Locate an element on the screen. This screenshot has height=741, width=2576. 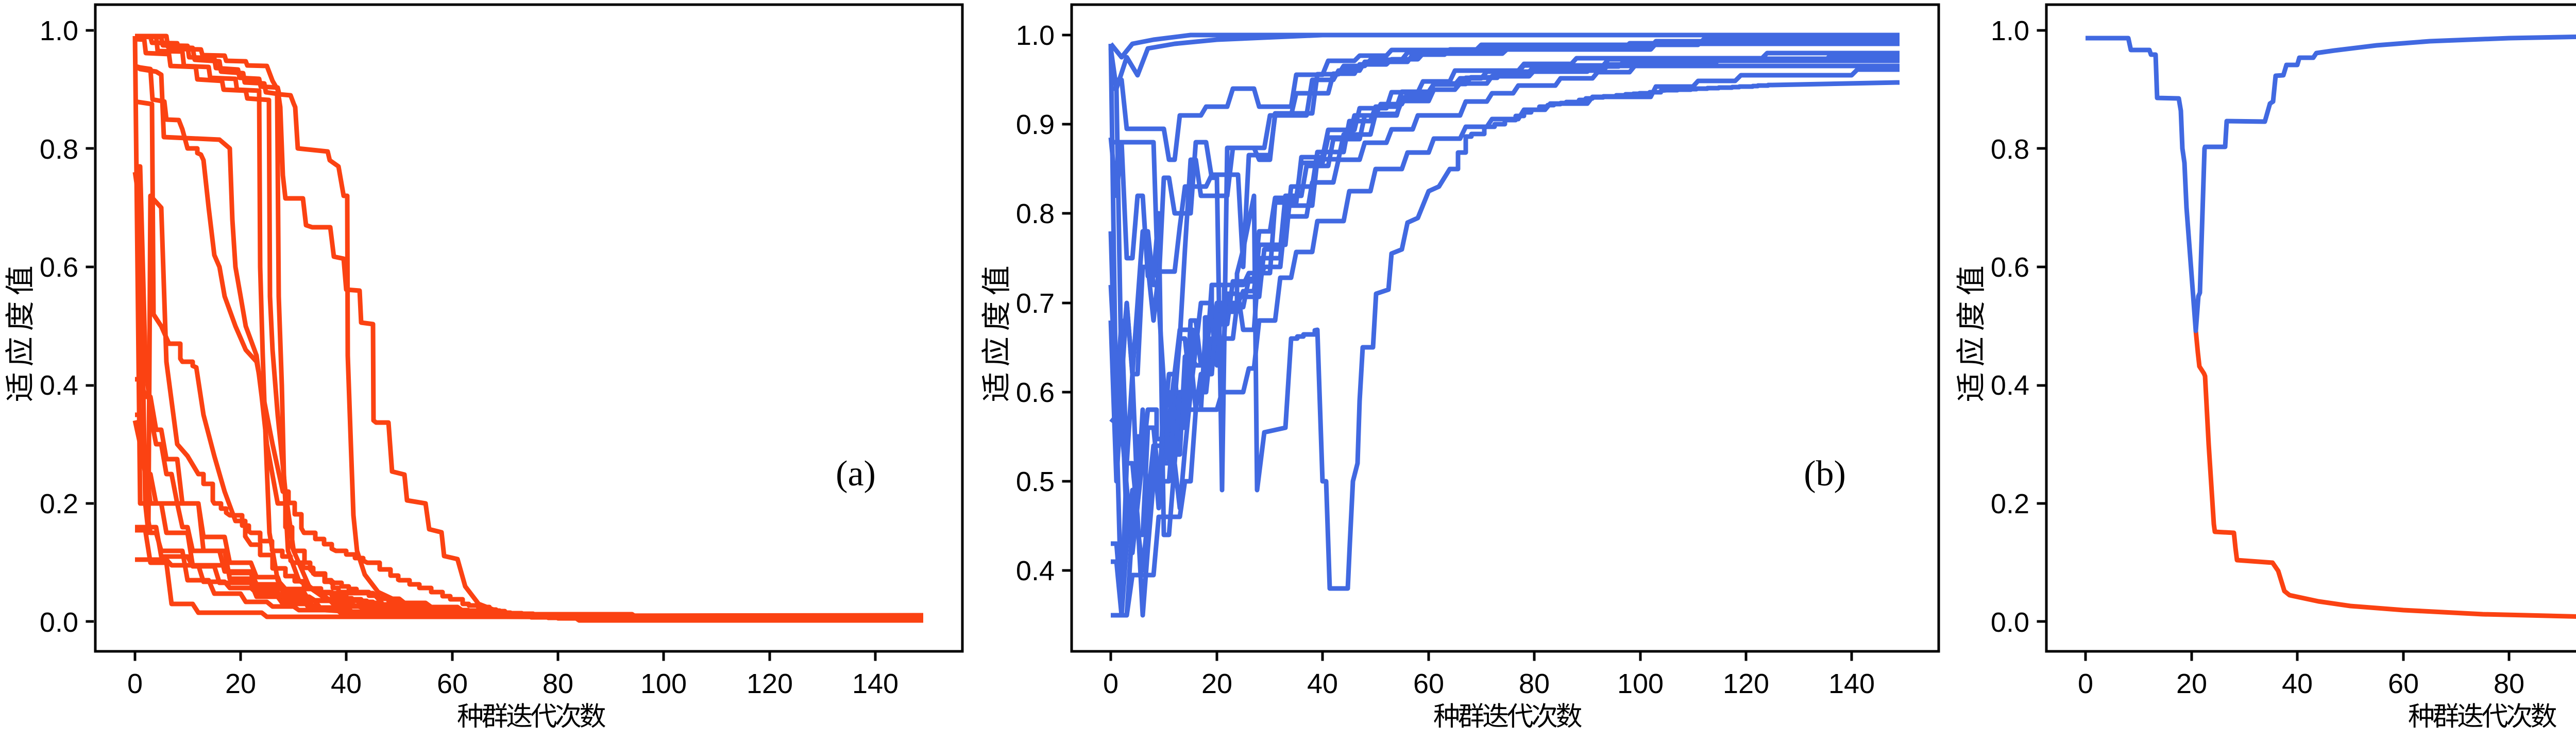
svg-text: 0.5 is located at coordinates (1035, 482).